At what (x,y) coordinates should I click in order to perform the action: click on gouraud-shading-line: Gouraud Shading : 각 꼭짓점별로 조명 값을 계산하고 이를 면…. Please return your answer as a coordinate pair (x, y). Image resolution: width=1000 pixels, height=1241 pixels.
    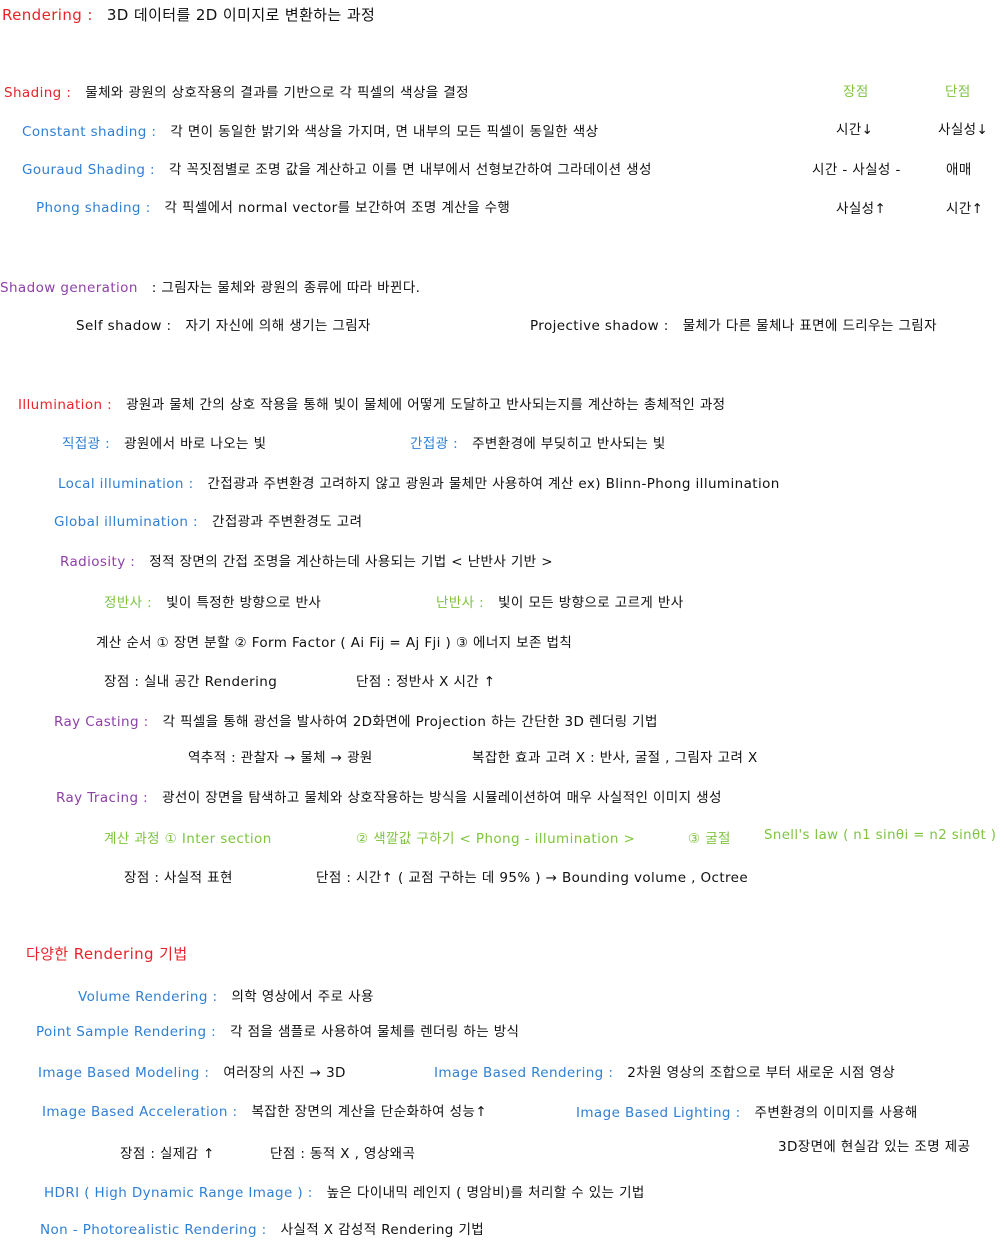
    Looking at the image, I should click on (337, 168).